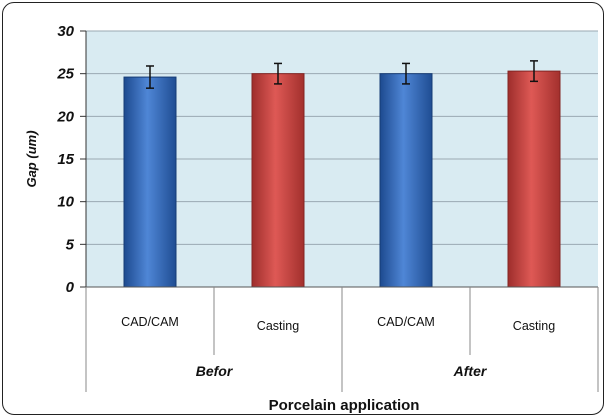 The width and height of the screenshot is (608, 419). I want to click on y-tick-label: 5, so click(70, 244).